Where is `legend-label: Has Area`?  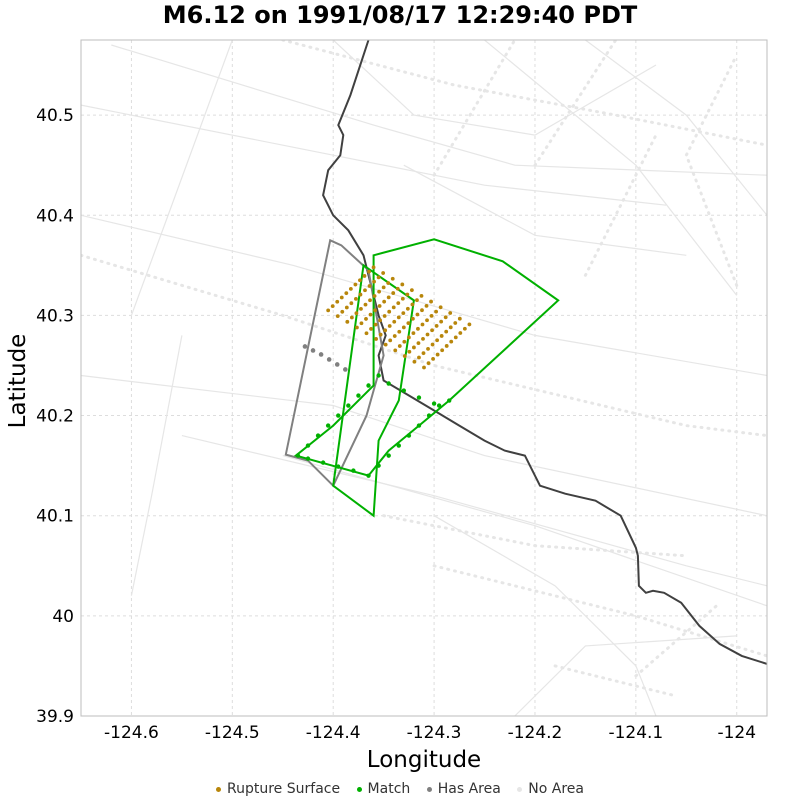
legend-label: Has Area is located at coordinates (469, 789).